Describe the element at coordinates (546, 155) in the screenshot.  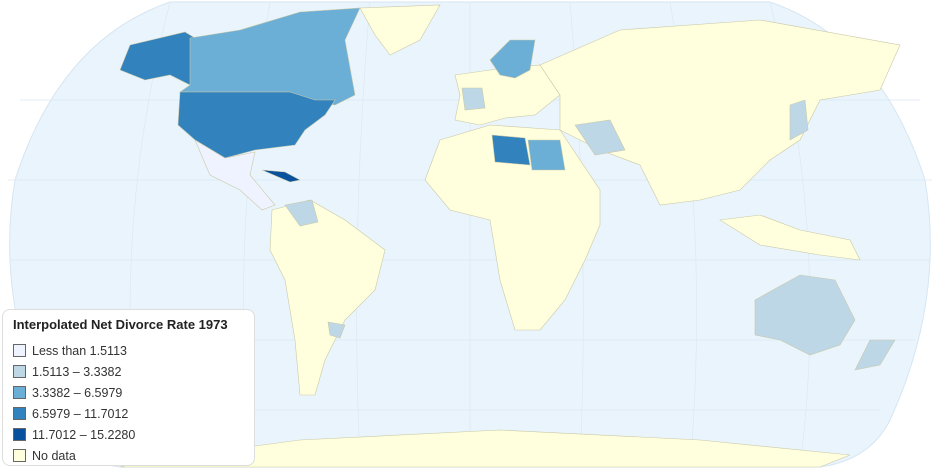
I see `region-egypt` at that location.